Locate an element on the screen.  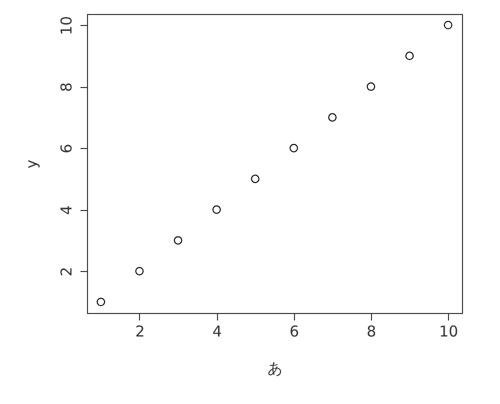
x-tick-label: 6 is located at coordinates (295, 331).